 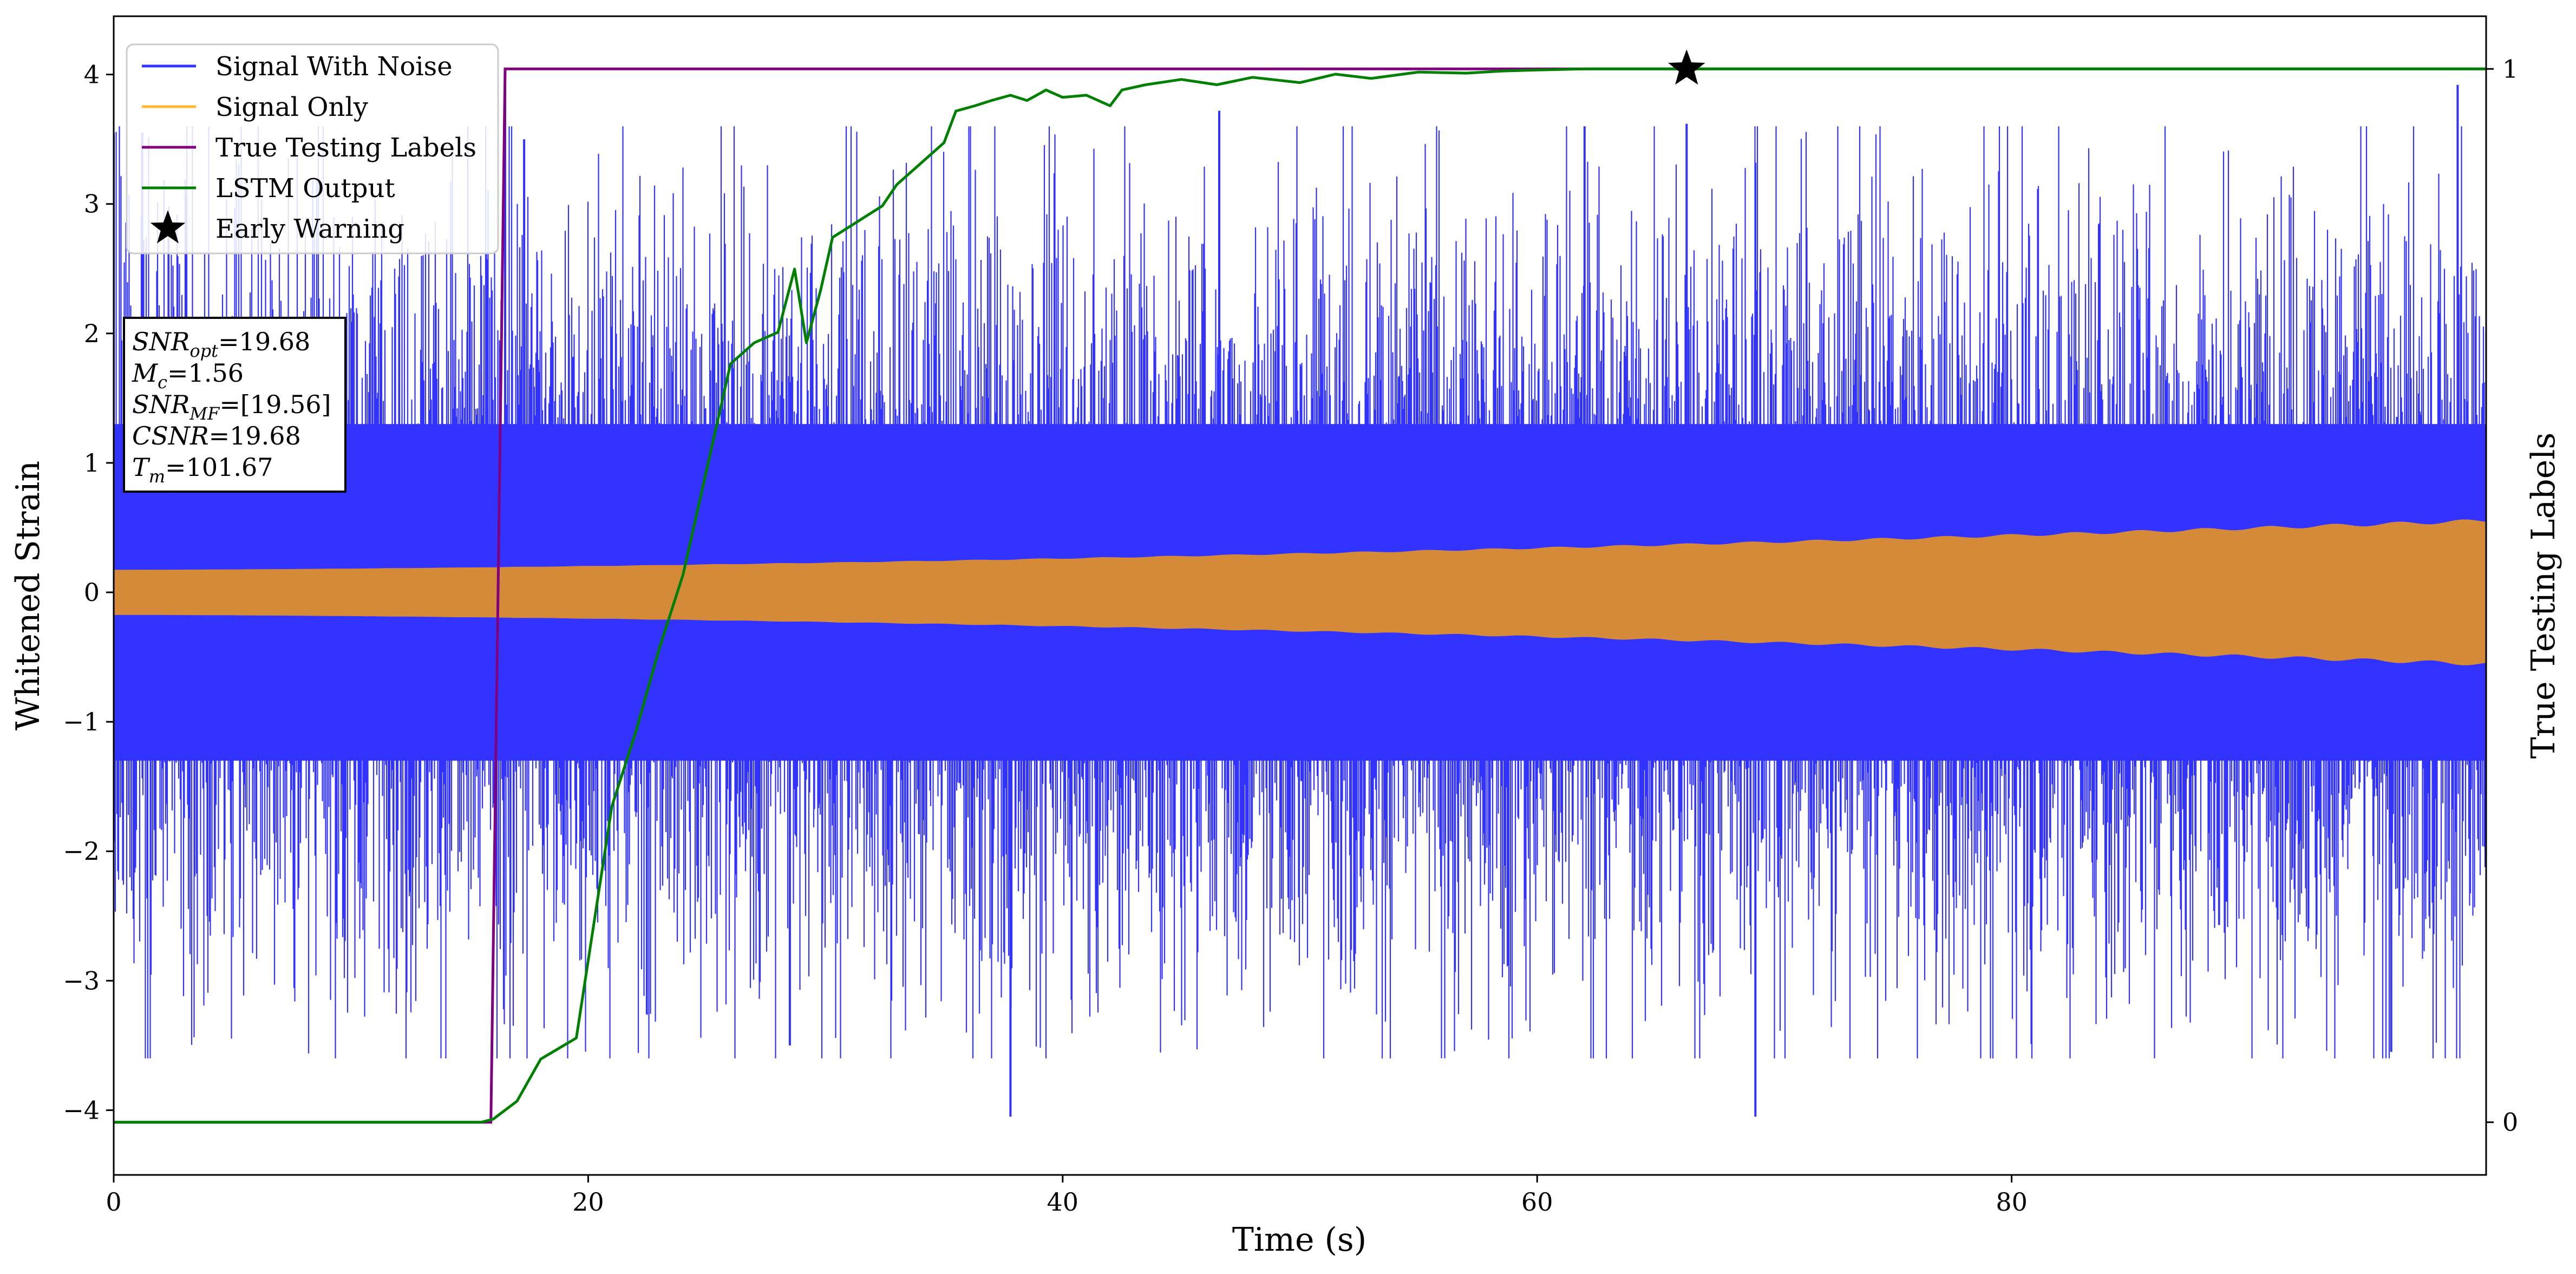 What do you see at coordinates (82, 1110) in the screenshot?
I see `y-tick-label: −4` at bounding box center [82, 1110].